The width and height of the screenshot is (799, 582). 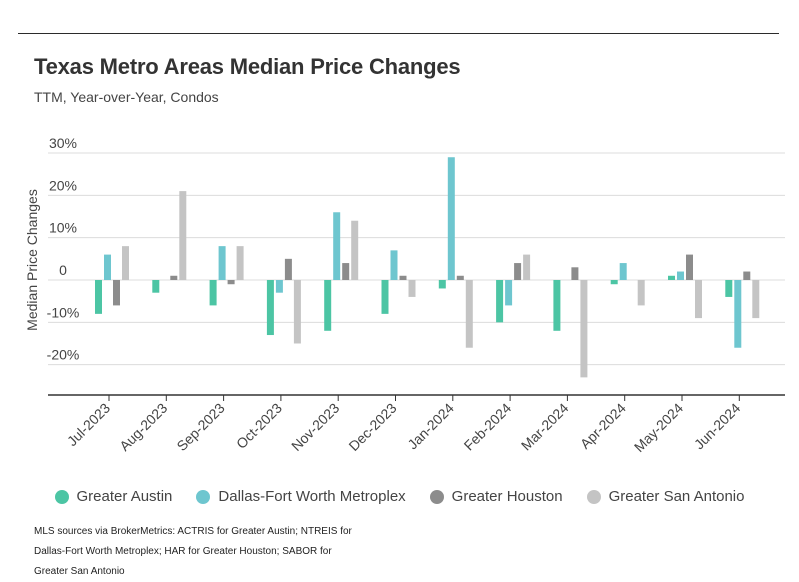 I want to click on bar-dallas-fort-worth-metroplex-apr-2024, so click(x=623, y=271).